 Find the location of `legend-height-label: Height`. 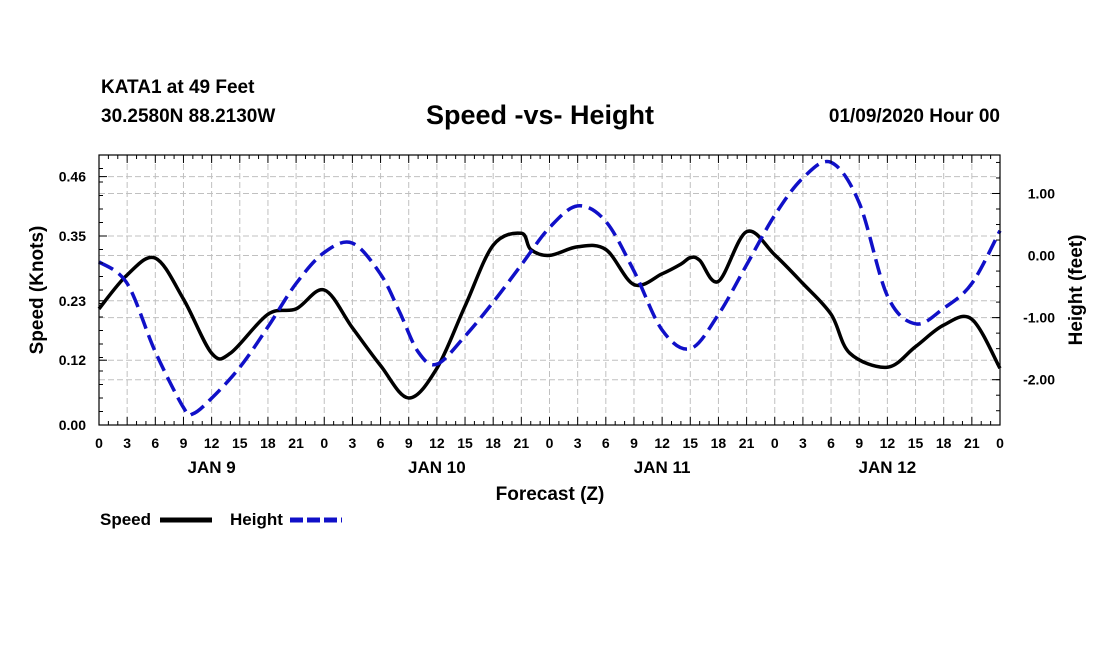

legend-height-label: Height is located at coordinates (256, 519).